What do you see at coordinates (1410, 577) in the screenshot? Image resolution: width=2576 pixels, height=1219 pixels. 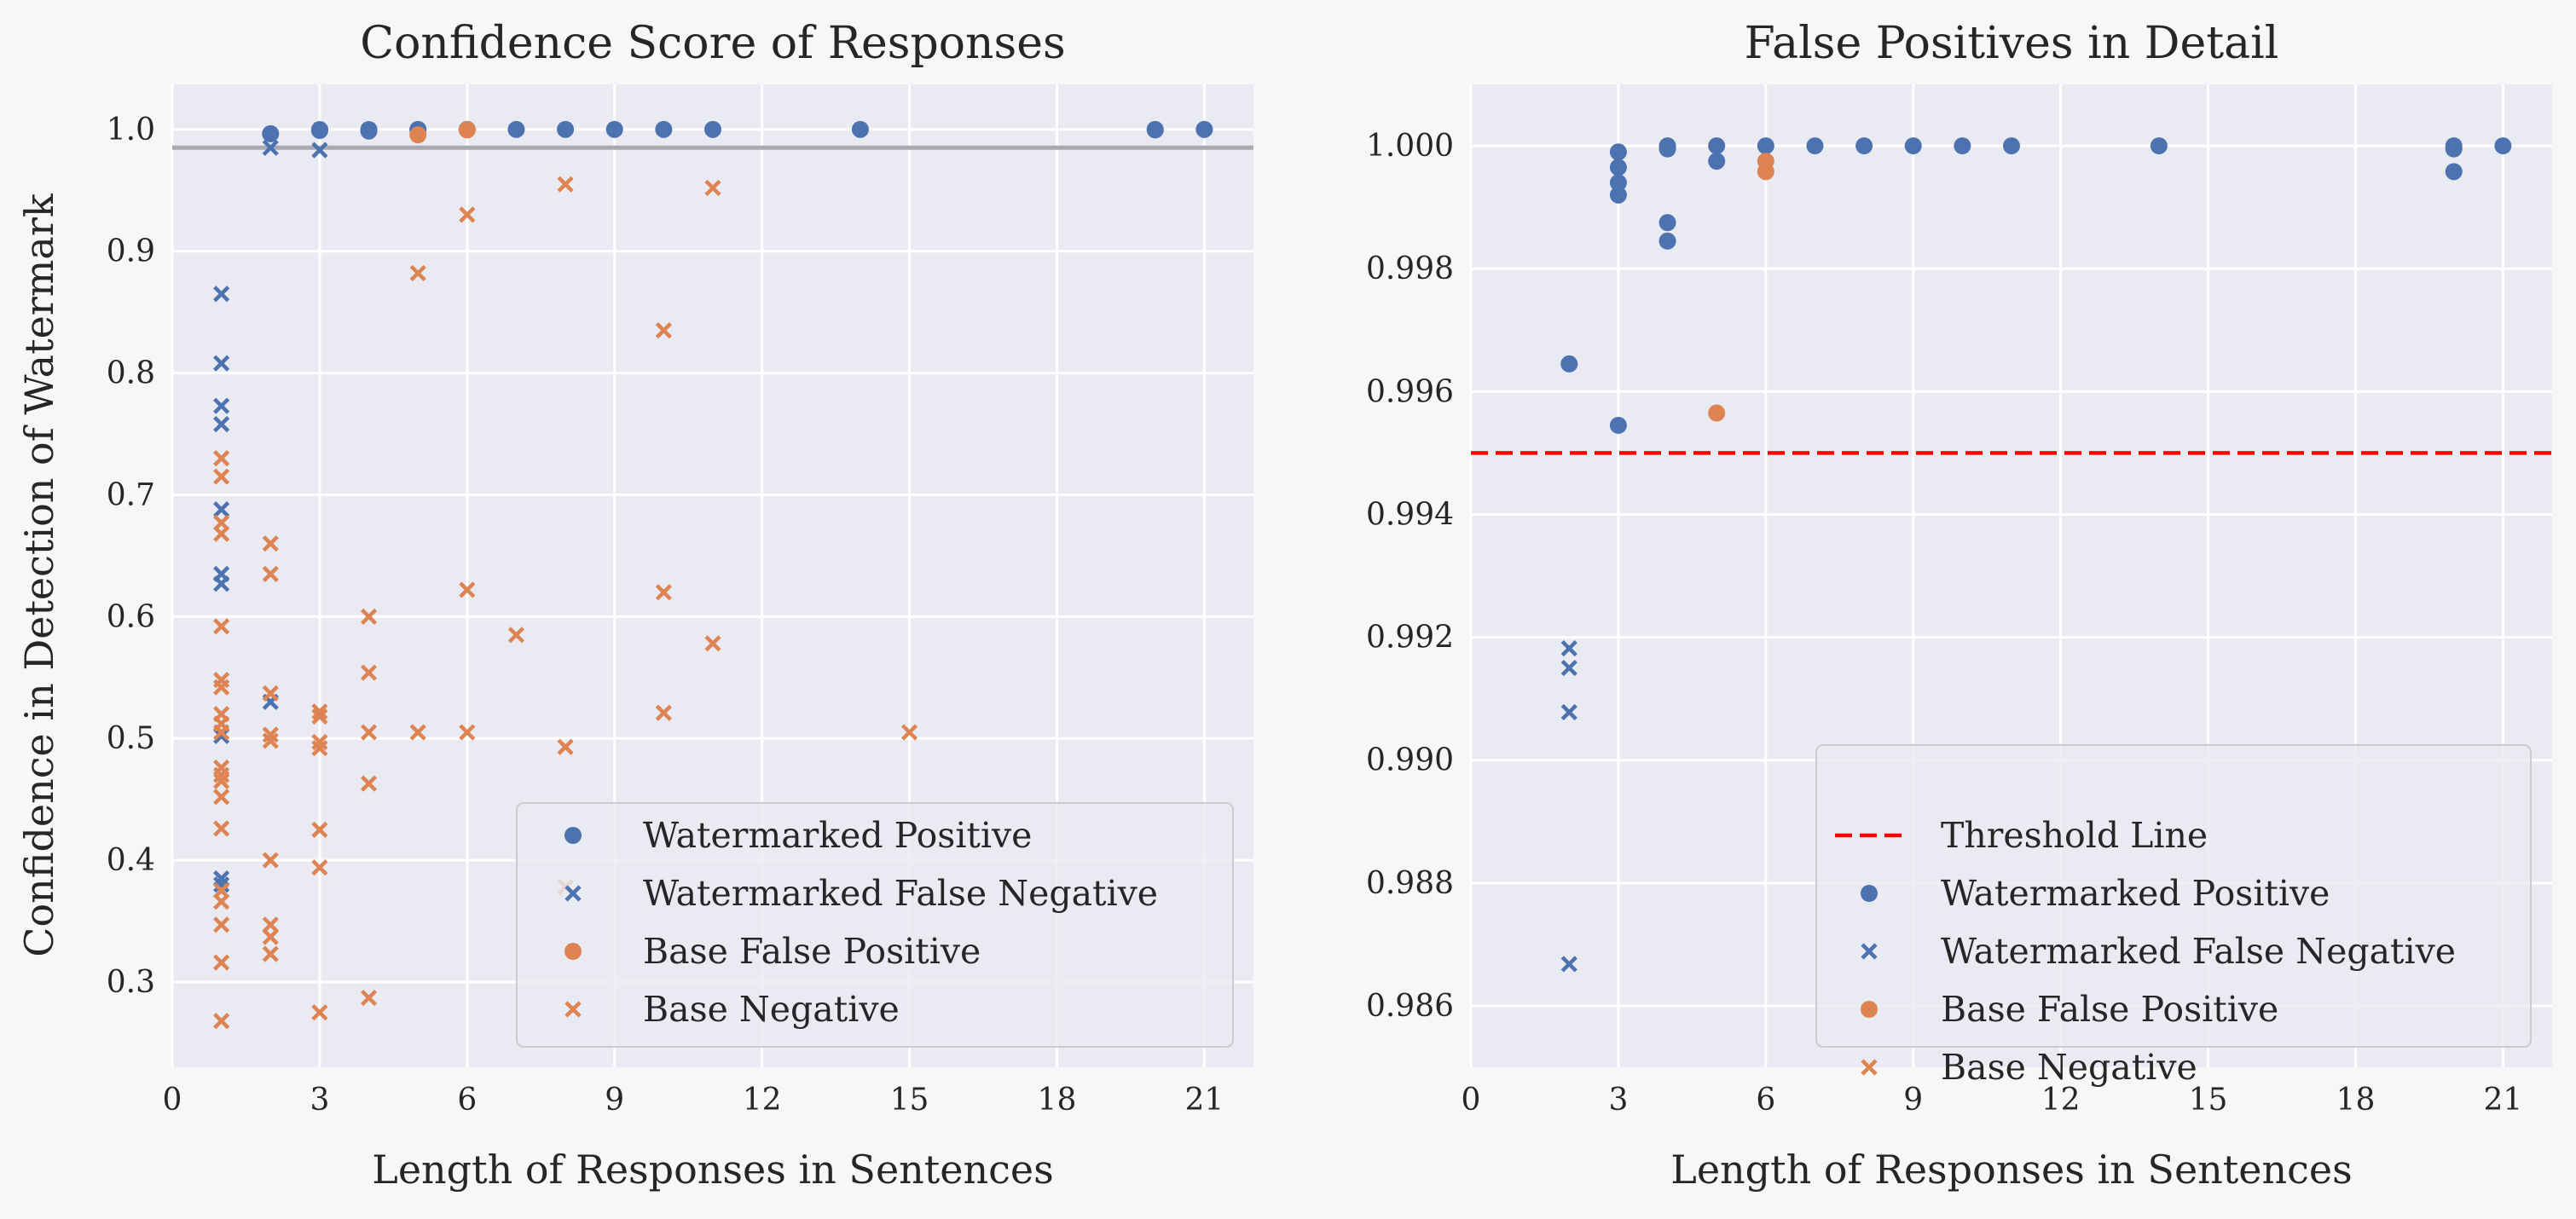 I see `right-y-tick-labels: 0.986 0.988 0.990 0.992 0.994 0.996 0.998 1.000` at bounding box center [1410, 577].